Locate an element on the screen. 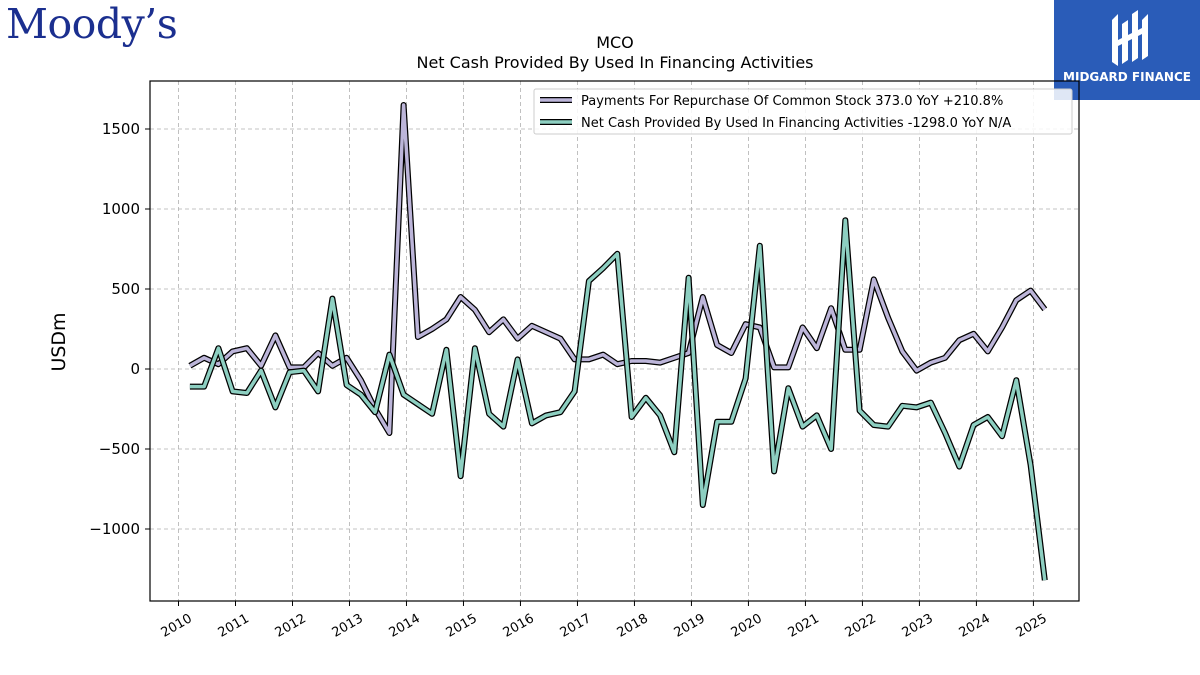  x-tick-label: 2024 is located at coordinates (975, 626).